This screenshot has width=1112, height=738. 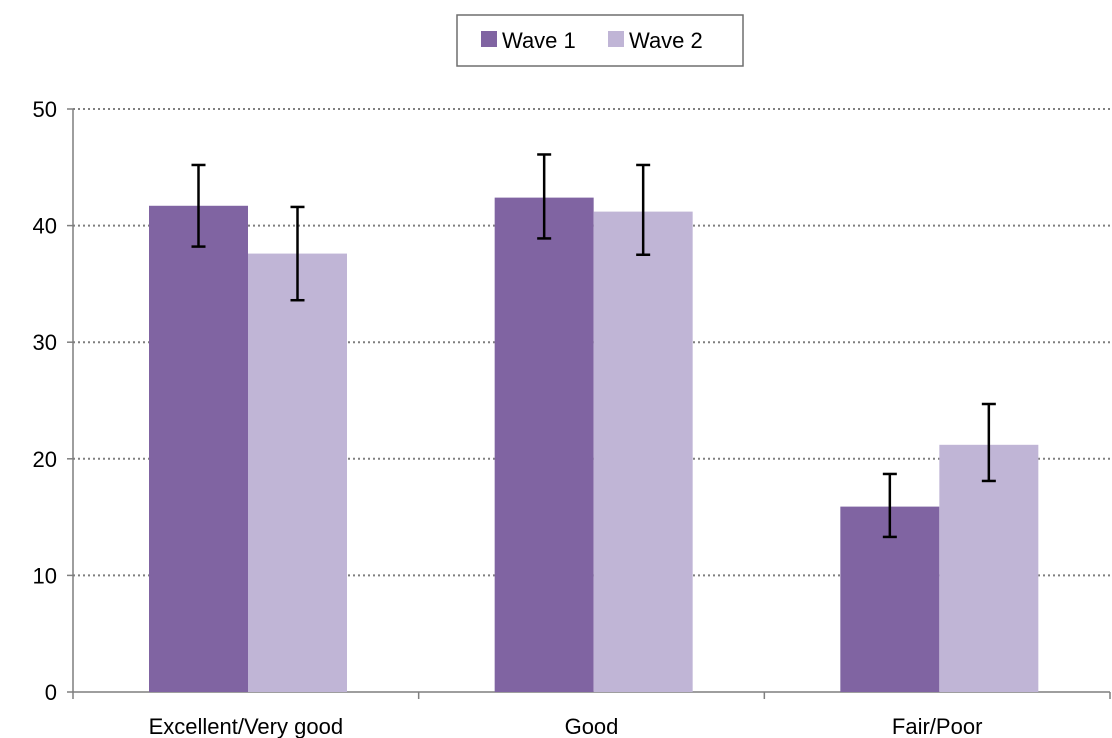 I want to click on legend-label-2: Wave 2, so click(x=666, y=40).